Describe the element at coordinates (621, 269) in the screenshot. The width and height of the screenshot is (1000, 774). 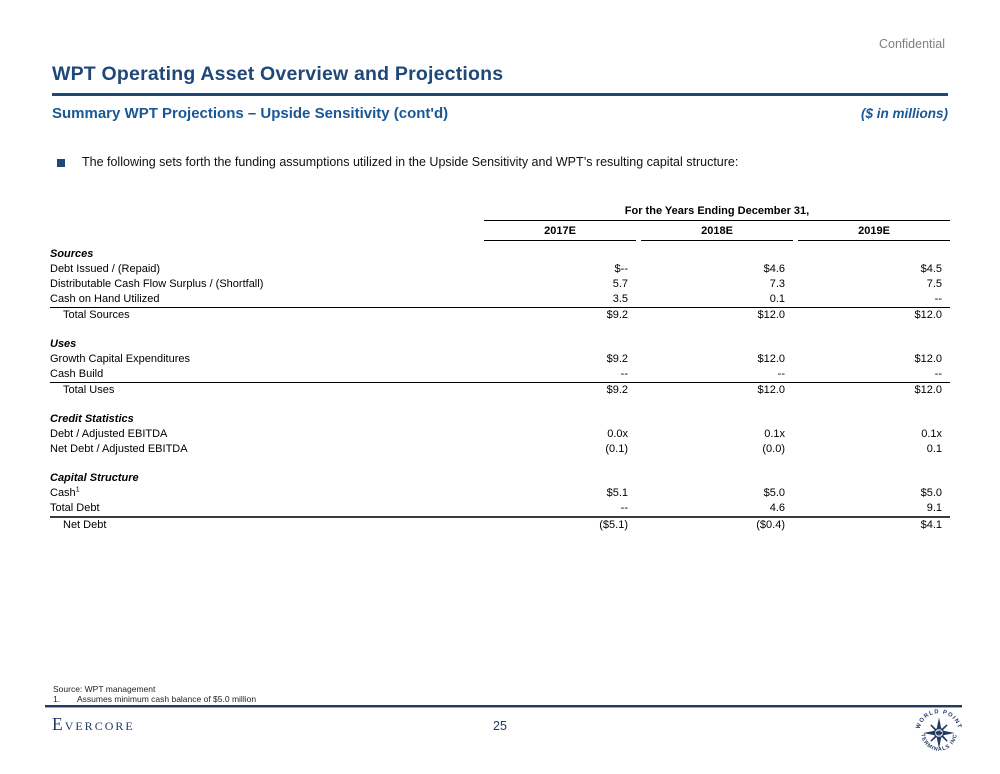
I see `row-value: $--` at that location.